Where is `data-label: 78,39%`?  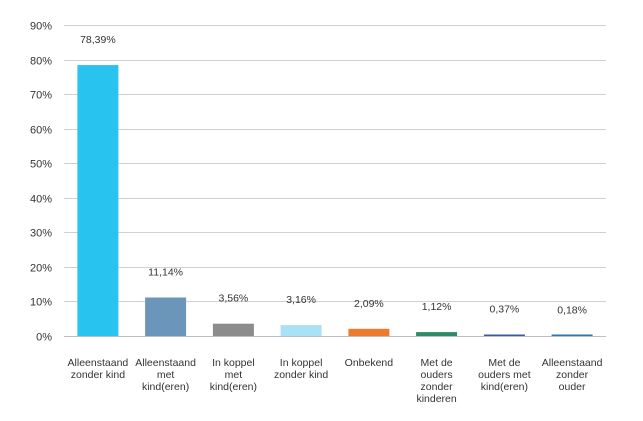 data-label: 78,39% is located at coordinates (98, 40).